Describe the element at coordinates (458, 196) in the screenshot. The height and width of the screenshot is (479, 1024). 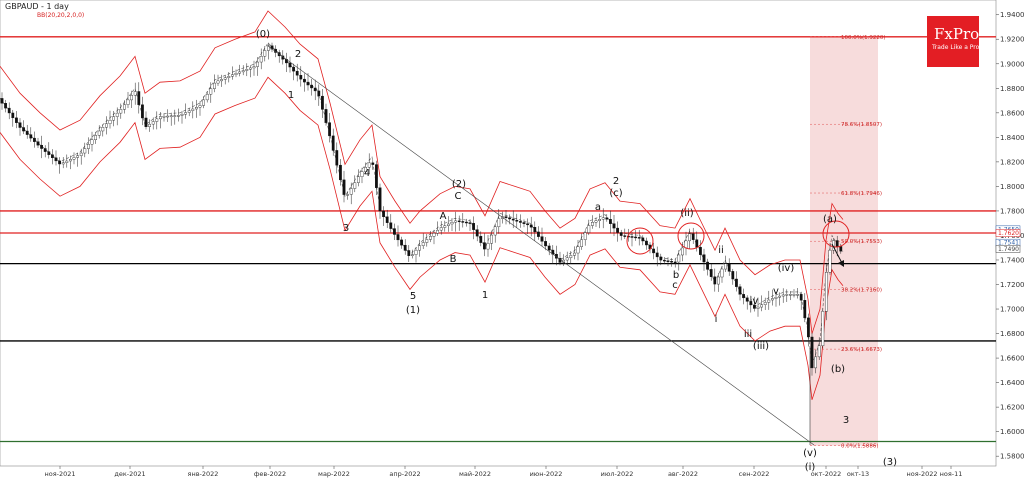
I see `wave-label: C` at that location.